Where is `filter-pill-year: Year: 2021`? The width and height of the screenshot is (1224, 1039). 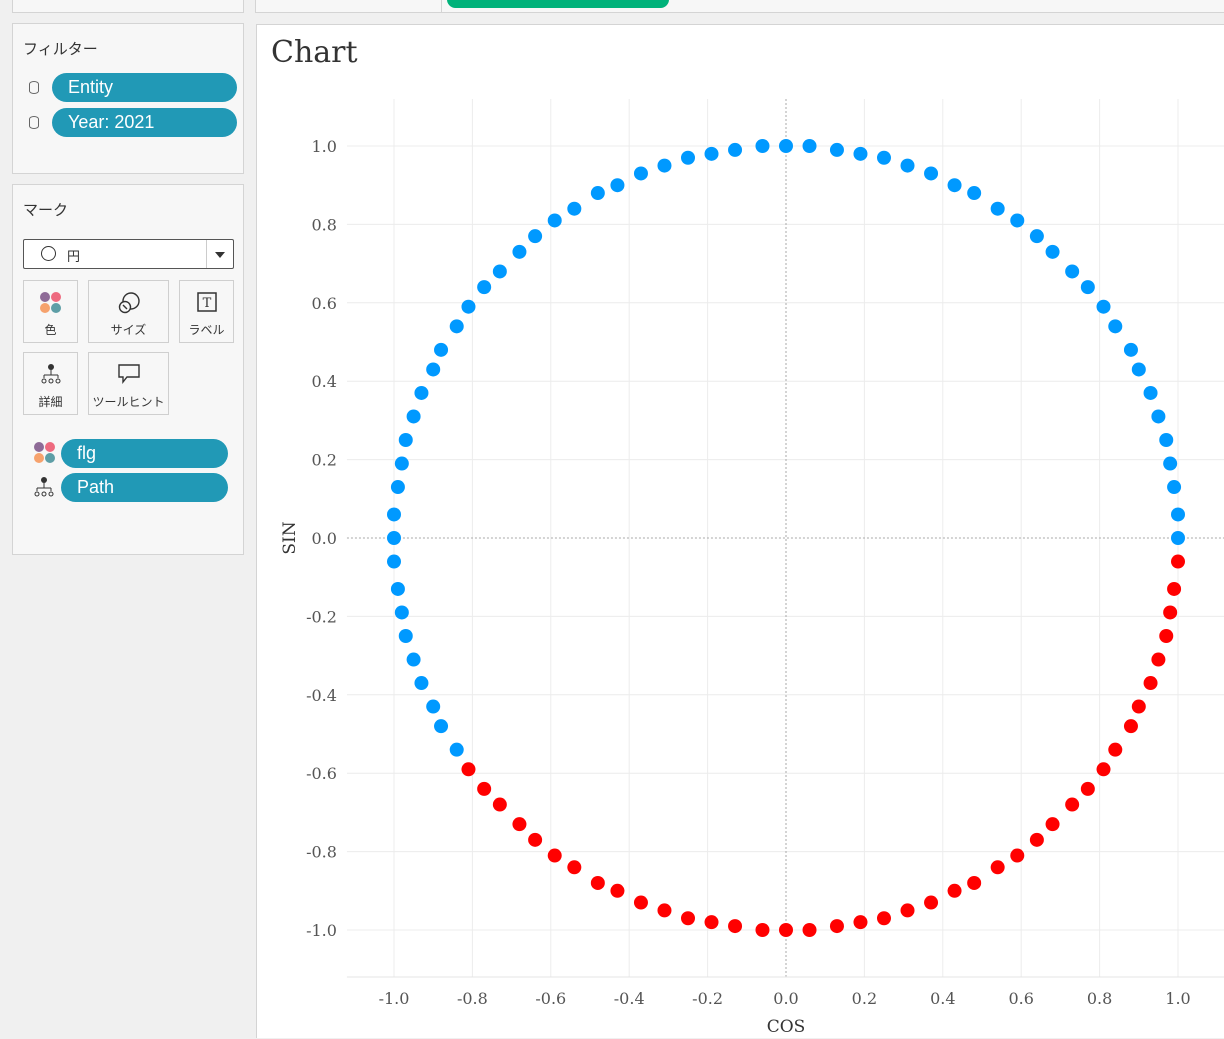 filter-pill-year: Year: 2021 is located at coordinates (144, 122).